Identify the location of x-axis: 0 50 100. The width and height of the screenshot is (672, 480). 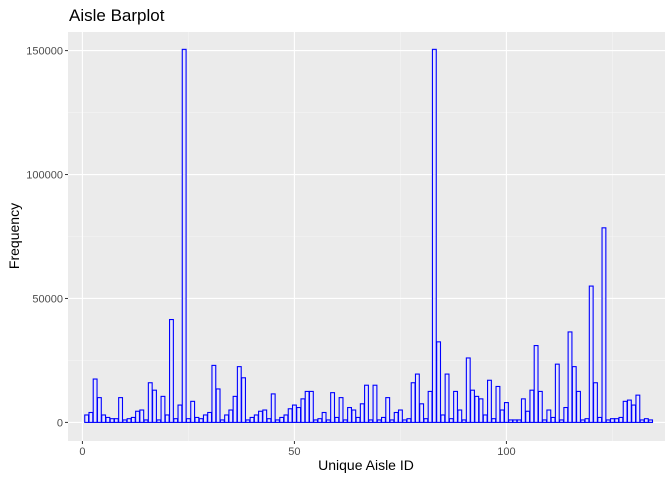
(297, 449).